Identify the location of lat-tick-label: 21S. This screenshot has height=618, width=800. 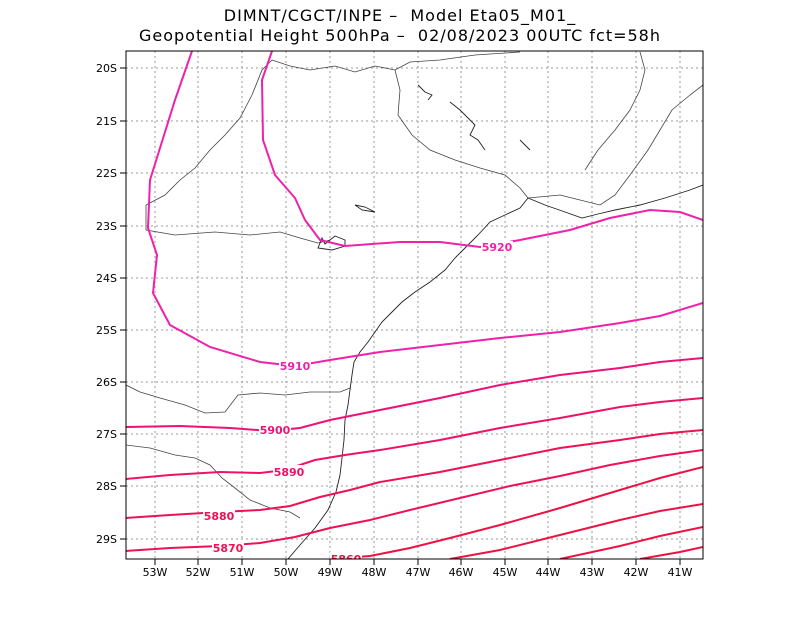
(106, 121).